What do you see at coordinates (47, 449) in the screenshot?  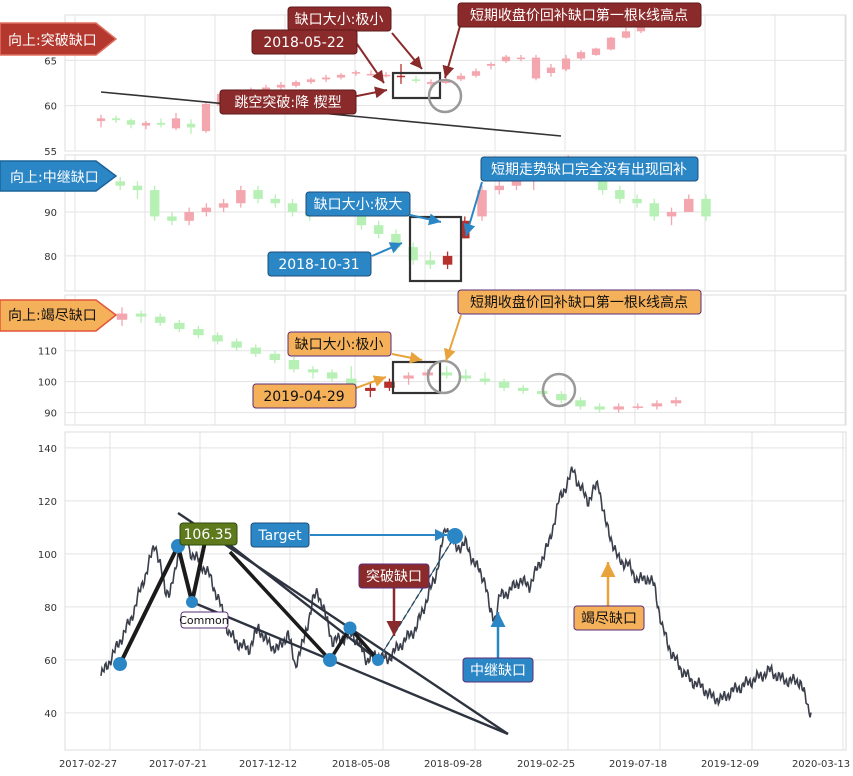 I see `y-tick-label: 140` at bounding box center [47, 449].